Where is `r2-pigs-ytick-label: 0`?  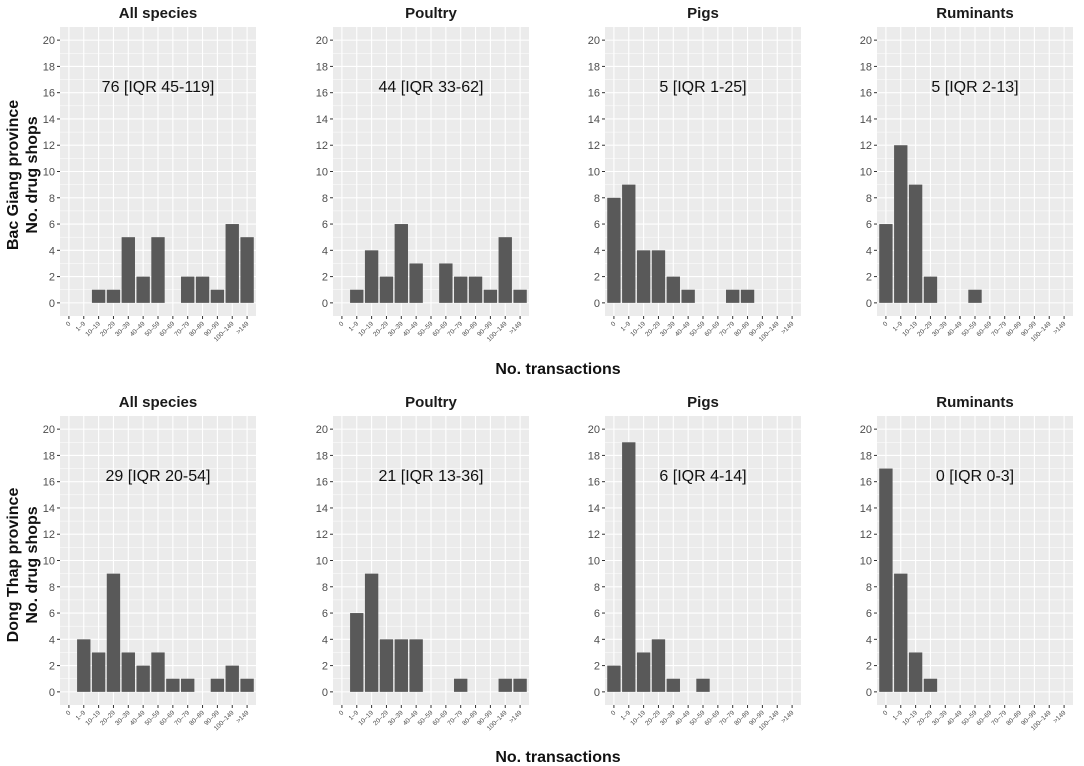 r2-pigs-ytick-label: 0 is located at coordinates (597, 693).